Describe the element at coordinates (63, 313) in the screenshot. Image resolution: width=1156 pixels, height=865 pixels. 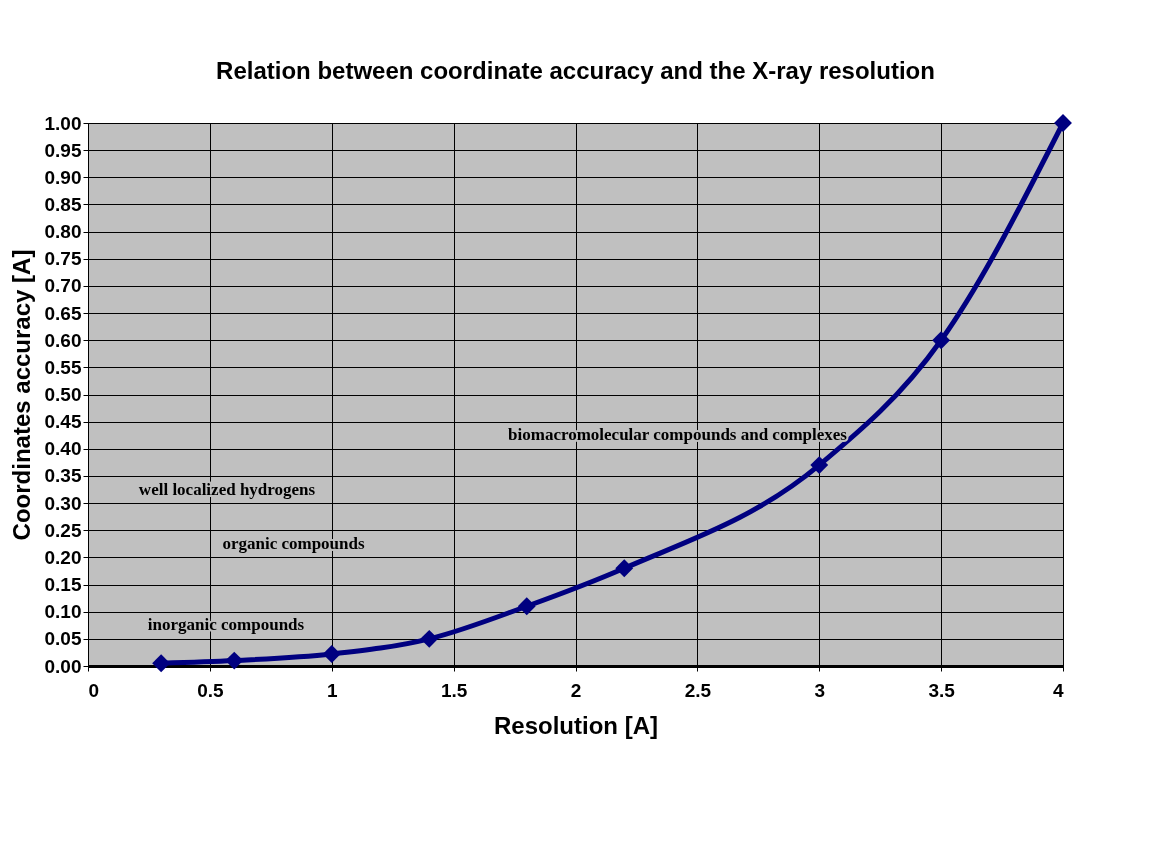
I see `y-tick-label: 0.65` at that location.